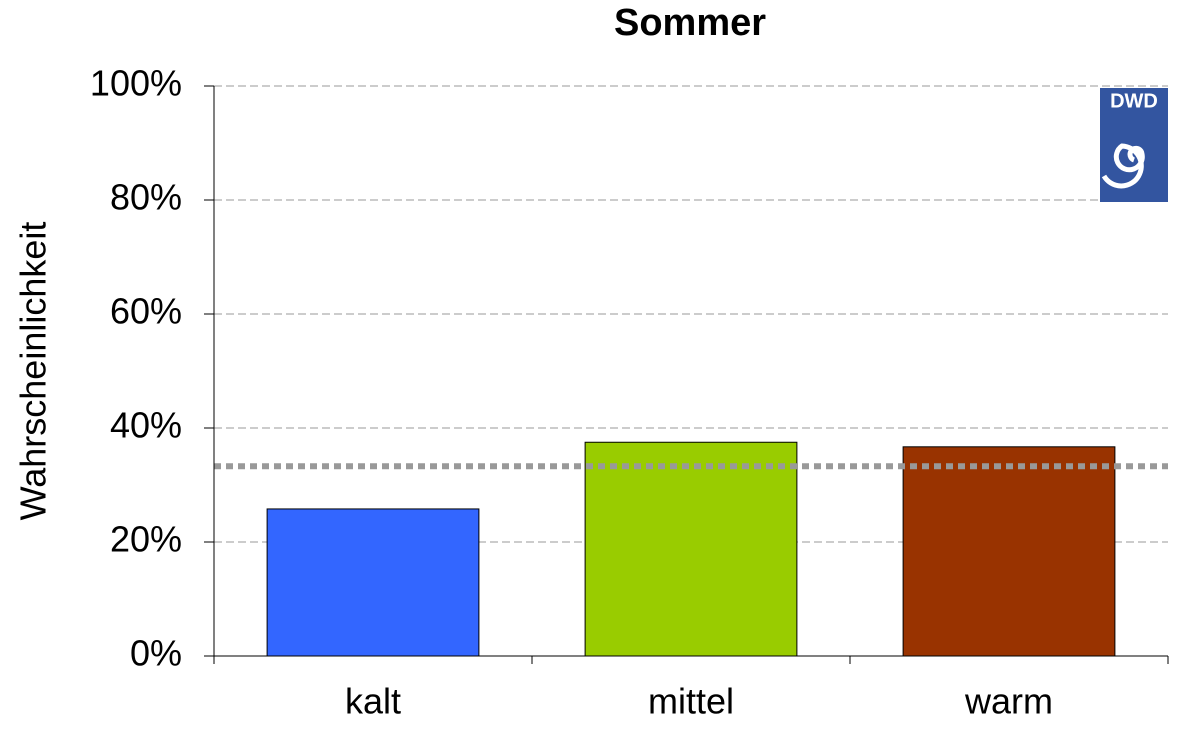 The width and height of the screenshot is (1196, 738). Describe the element at coordinates (33, 371) in the screenshot. I see `y-axis-label: Wahrscheinlichkeit` at that location.